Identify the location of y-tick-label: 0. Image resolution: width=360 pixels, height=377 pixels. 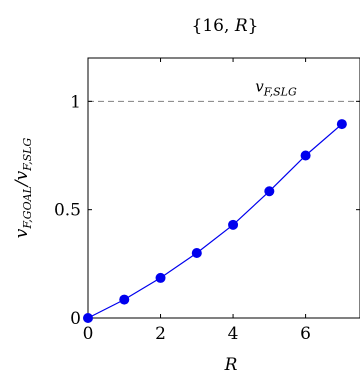
(75, 319).